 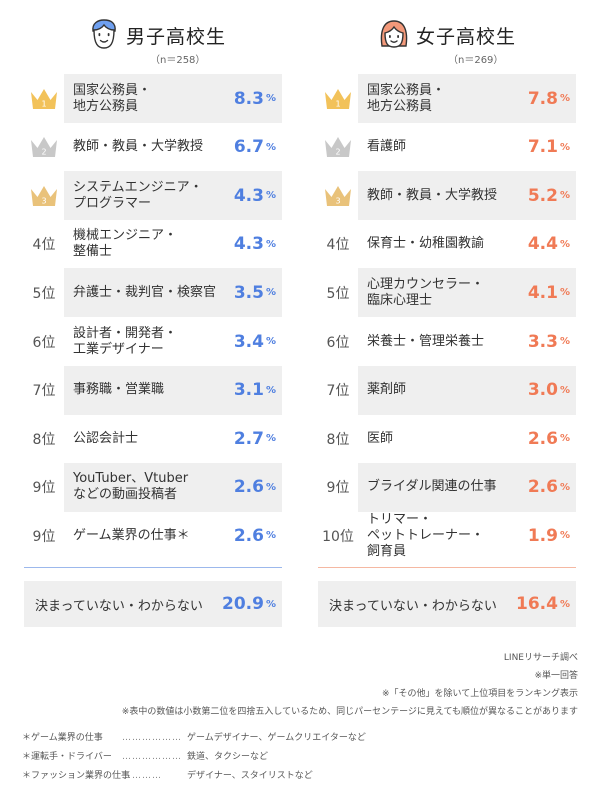 What do you see at coordinates (173, 293) in the screenshot?
I see `row-cell: 弁護士・裁判官・検察官 3.5%` at bounding box center [173, 293].